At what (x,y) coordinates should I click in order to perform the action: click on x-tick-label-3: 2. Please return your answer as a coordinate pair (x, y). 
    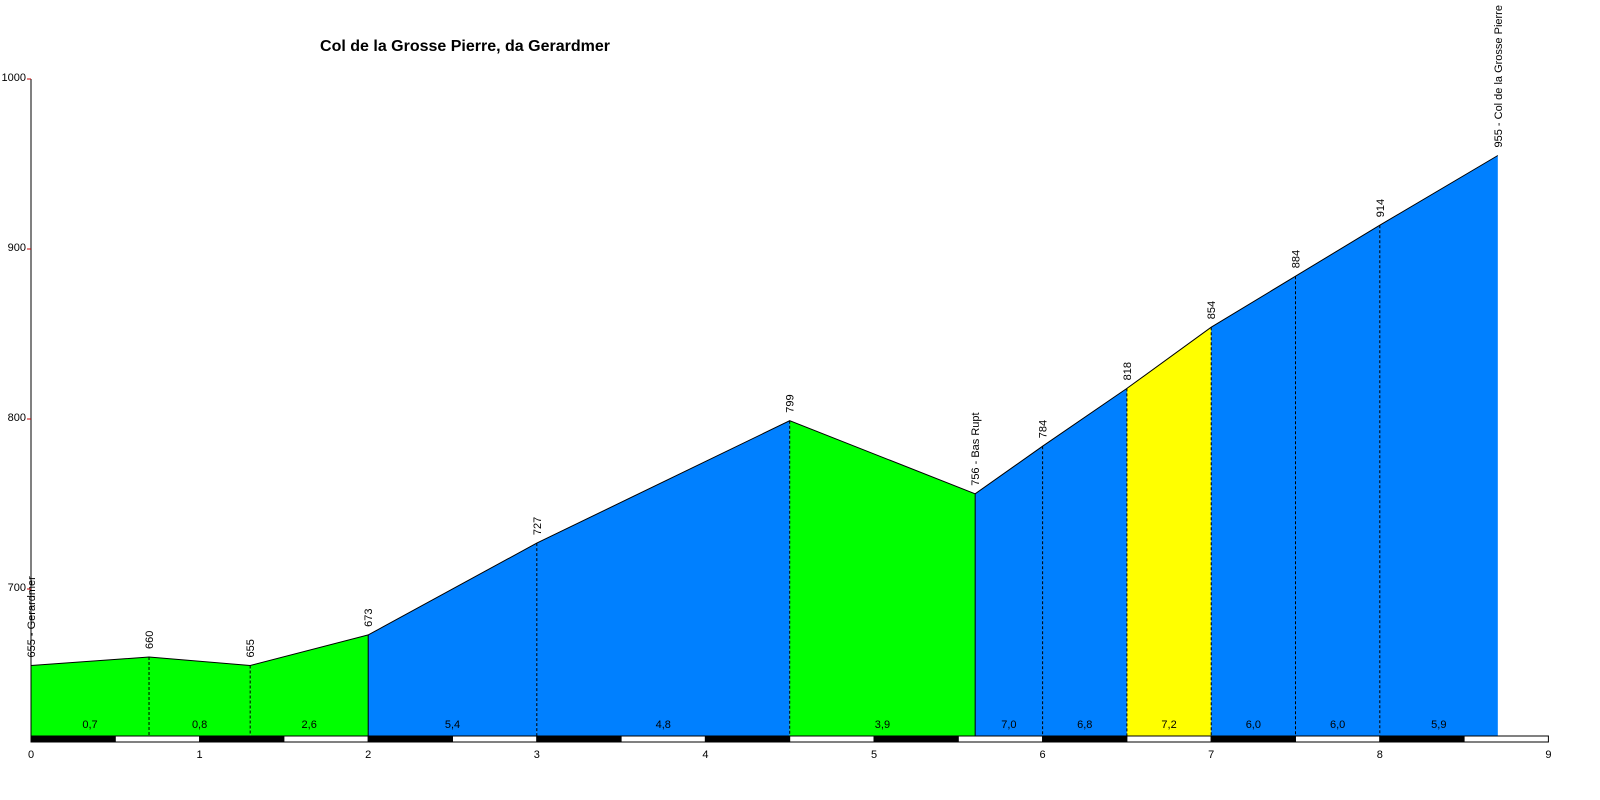
    Looking at the image, I should click on (368, 755).